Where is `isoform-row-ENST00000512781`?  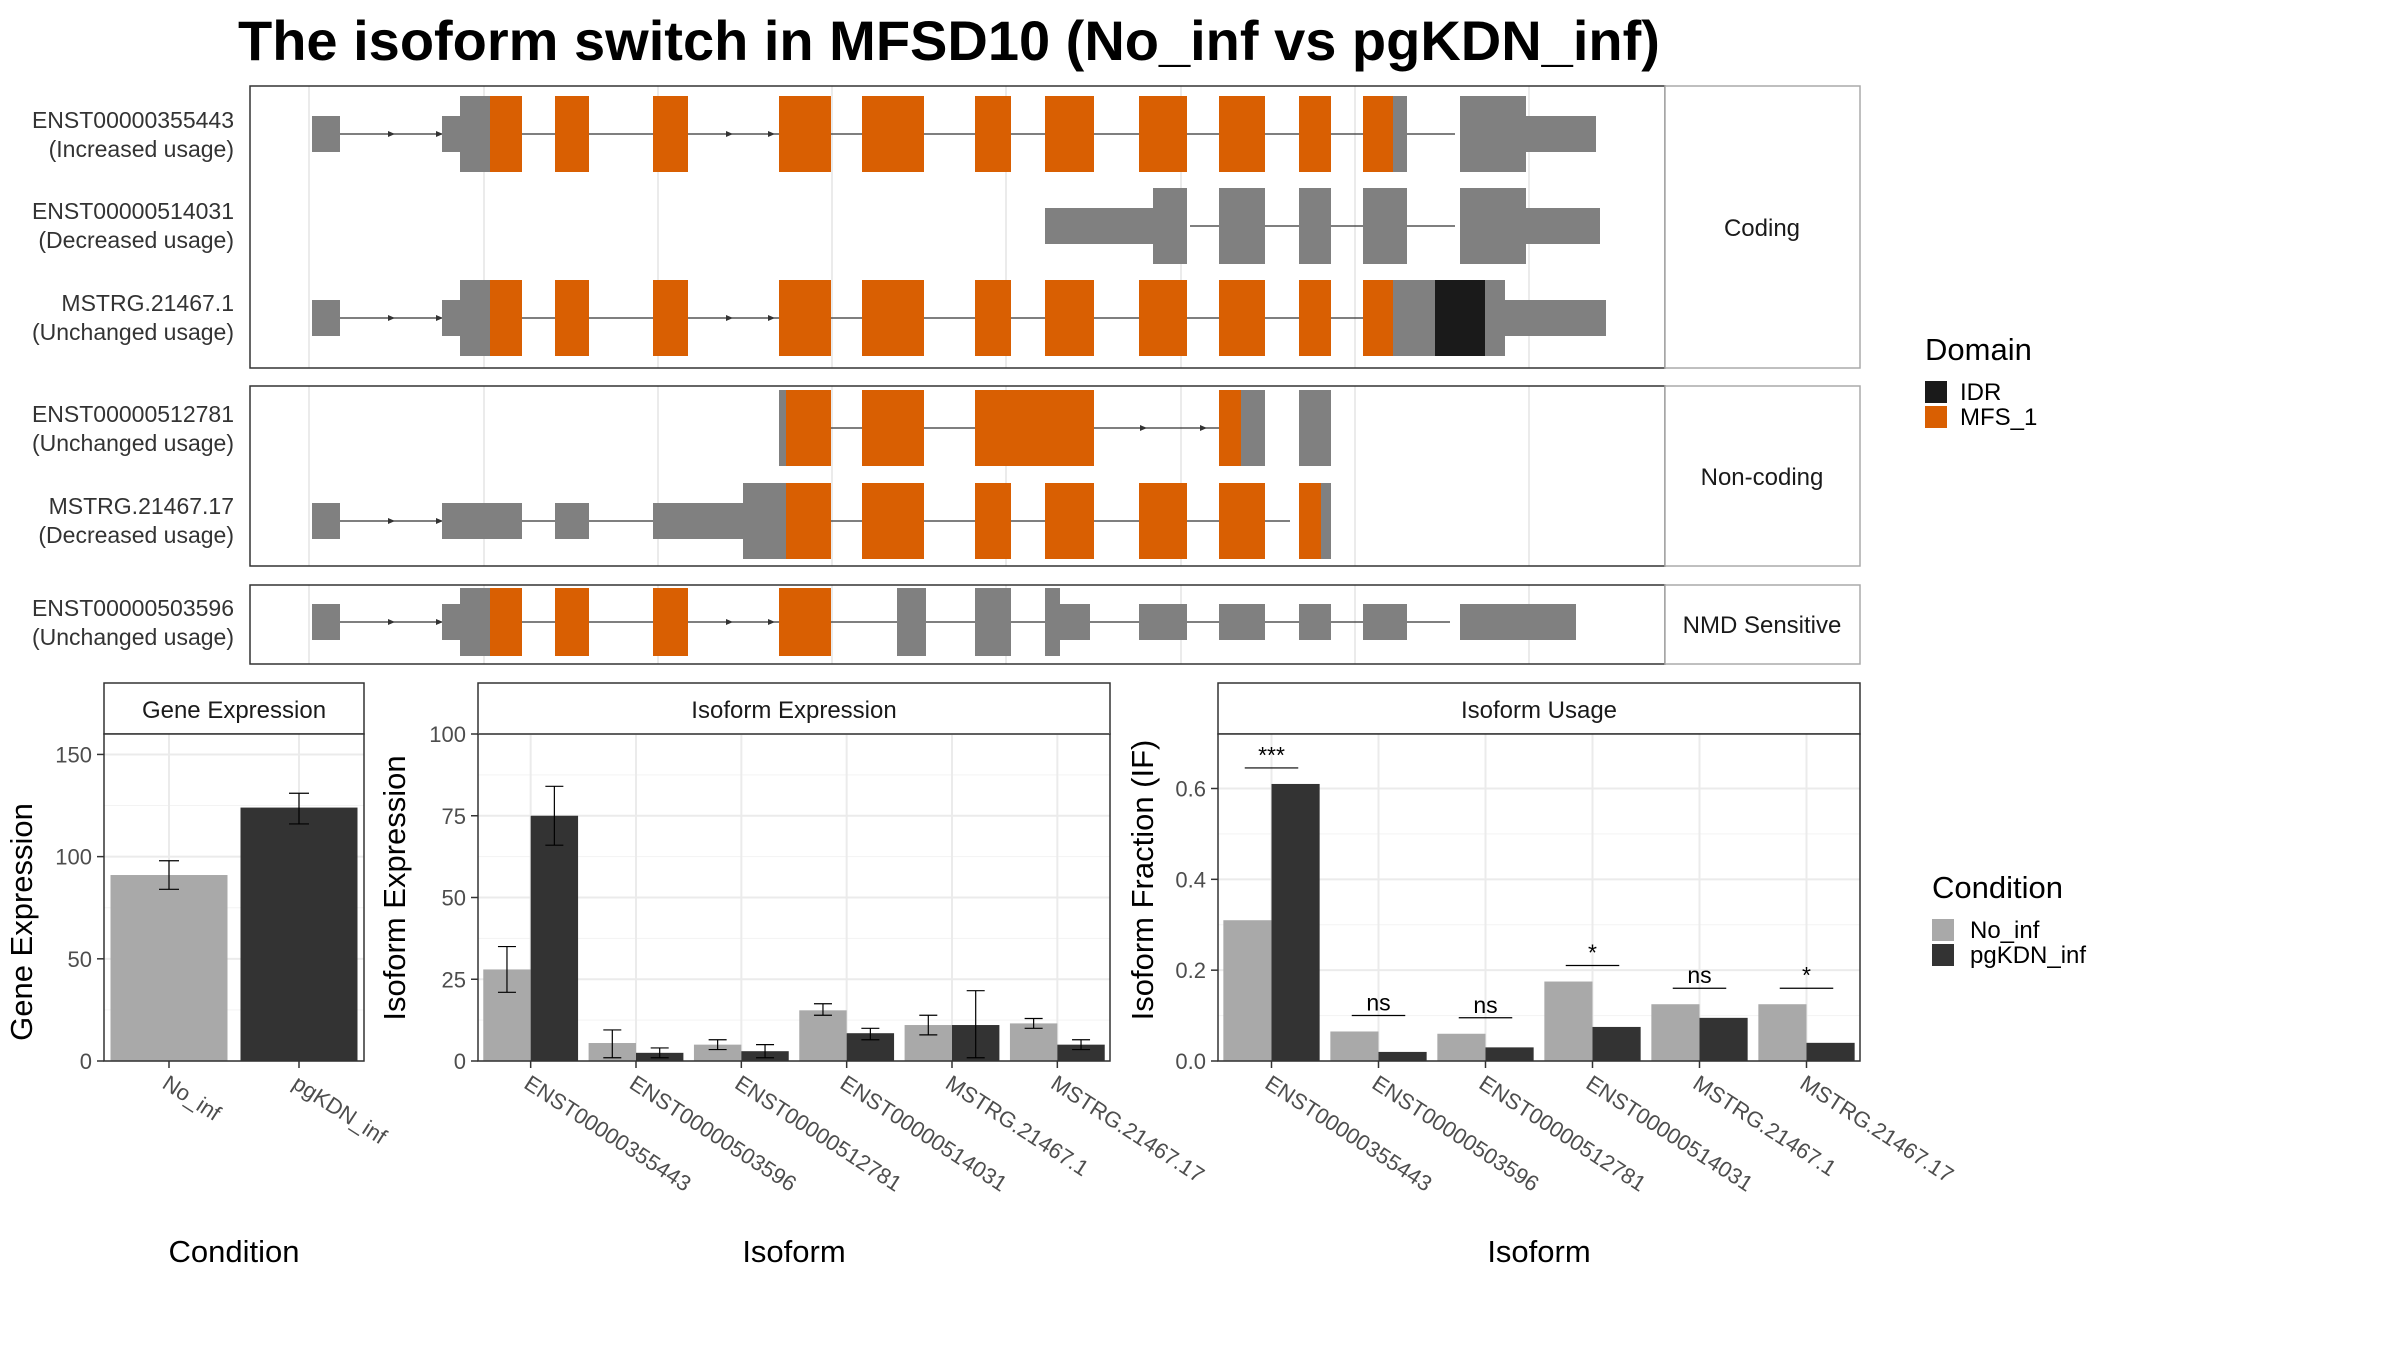 isoform-row-ENST00000512781 is located at coordinates (1055, 428).